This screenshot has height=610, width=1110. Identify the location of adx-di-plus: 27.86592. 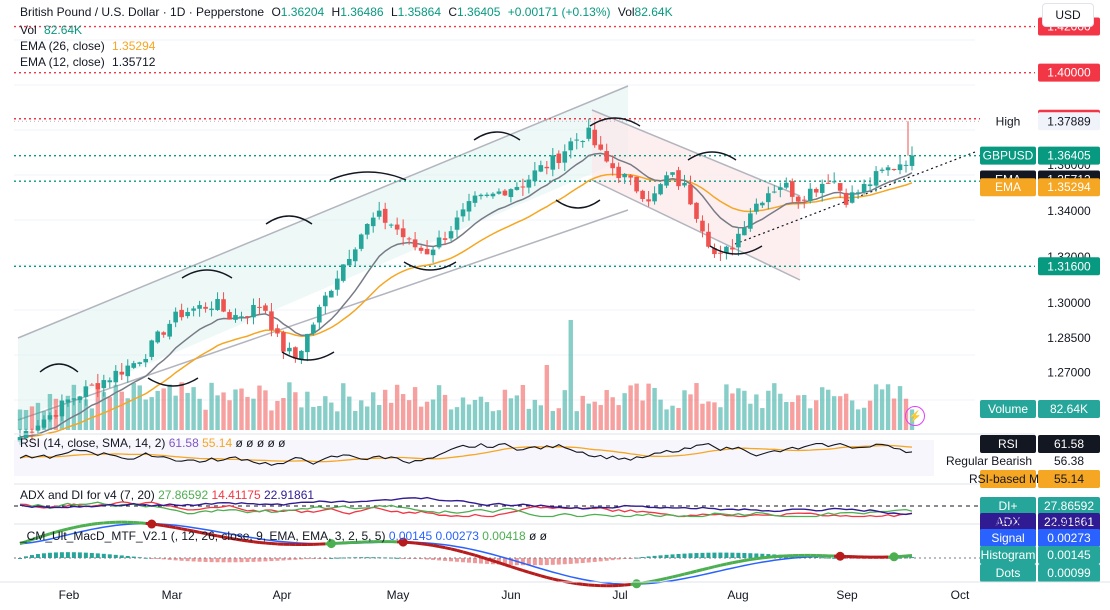
(183, 495).